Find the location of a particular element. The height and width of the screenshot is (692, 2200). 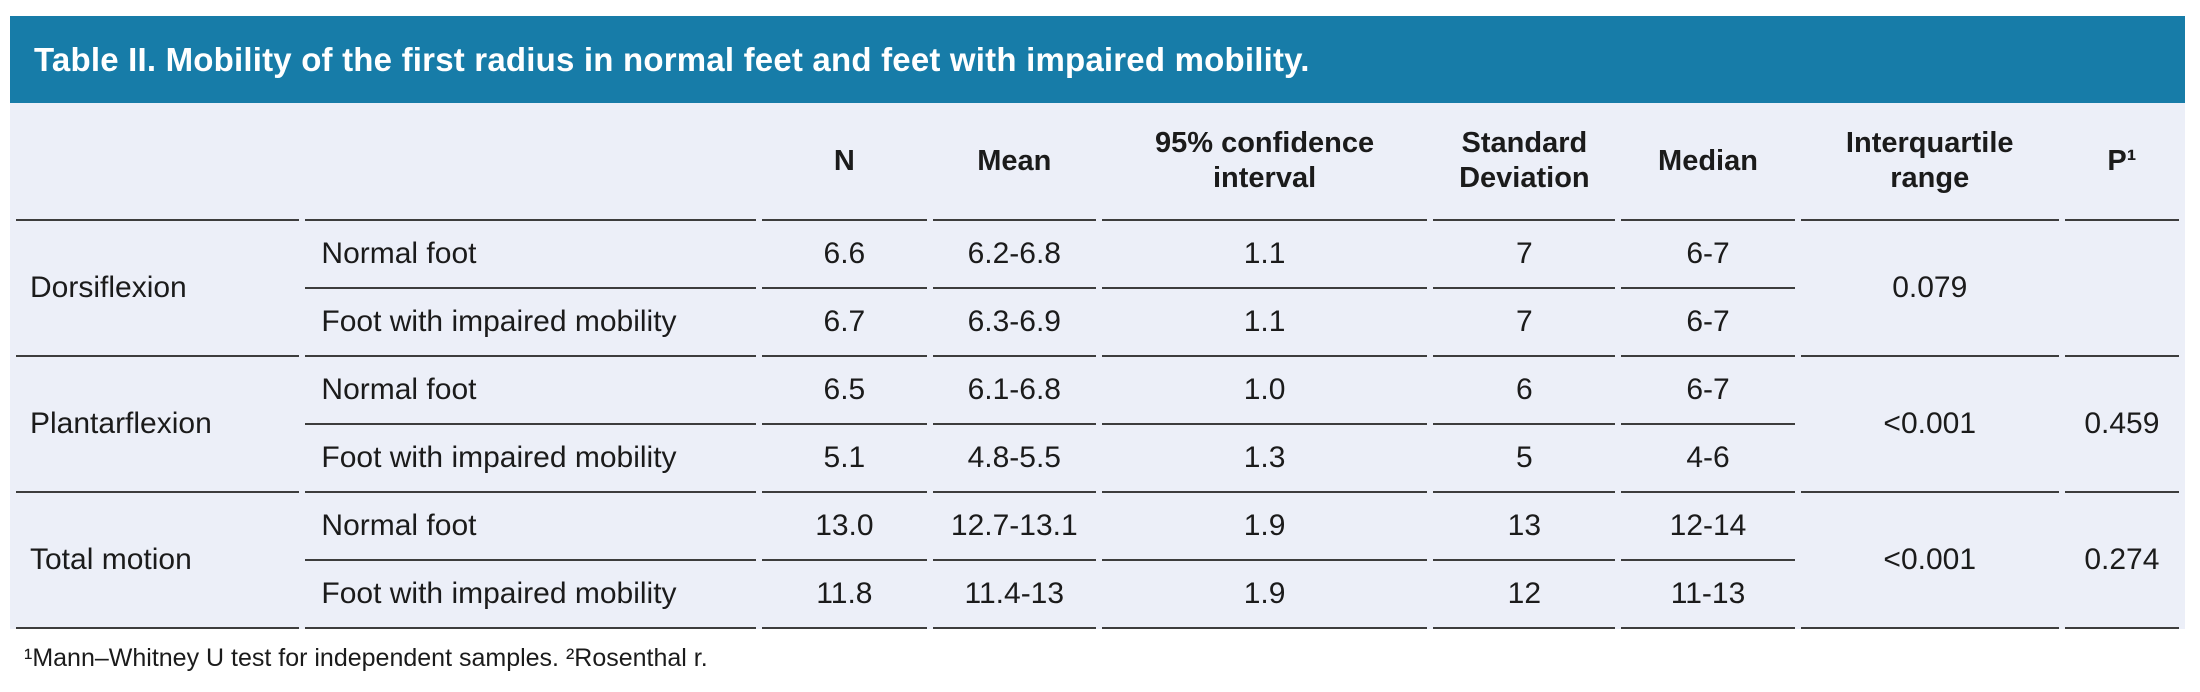

ci-cell: 1.0 is located at coordinates (1264, 391).